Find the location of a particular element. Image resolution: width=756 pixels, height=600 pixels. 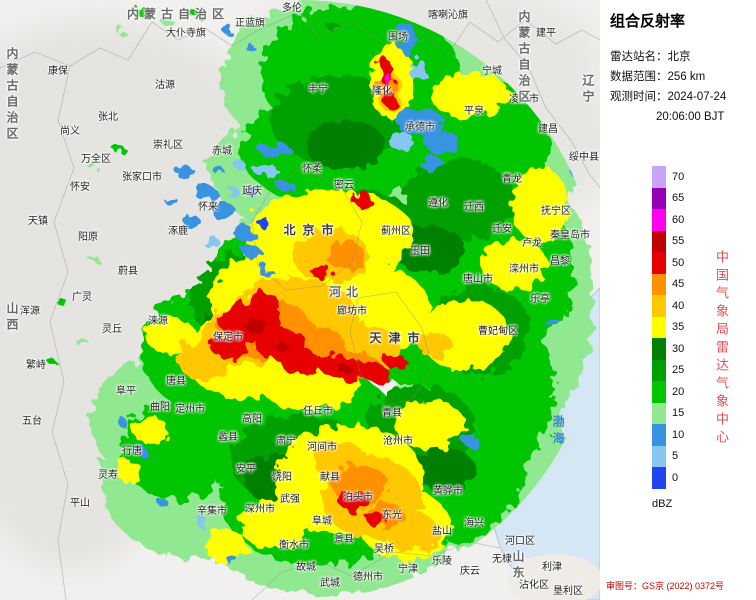

legend-value: 35 is located at coordinates (678, 327).